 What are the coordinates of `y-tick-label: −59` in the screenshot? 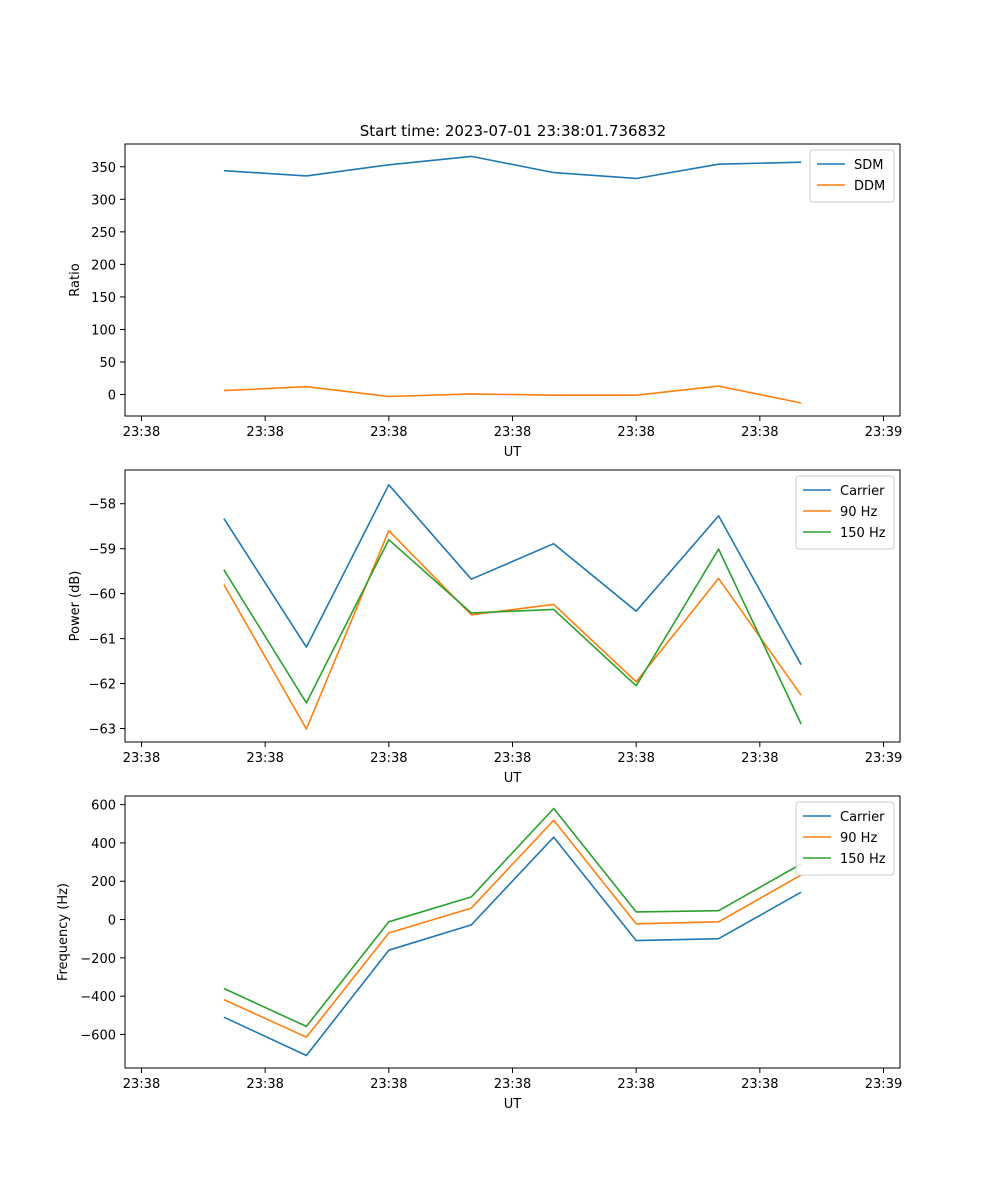 It's located at (102, 550).